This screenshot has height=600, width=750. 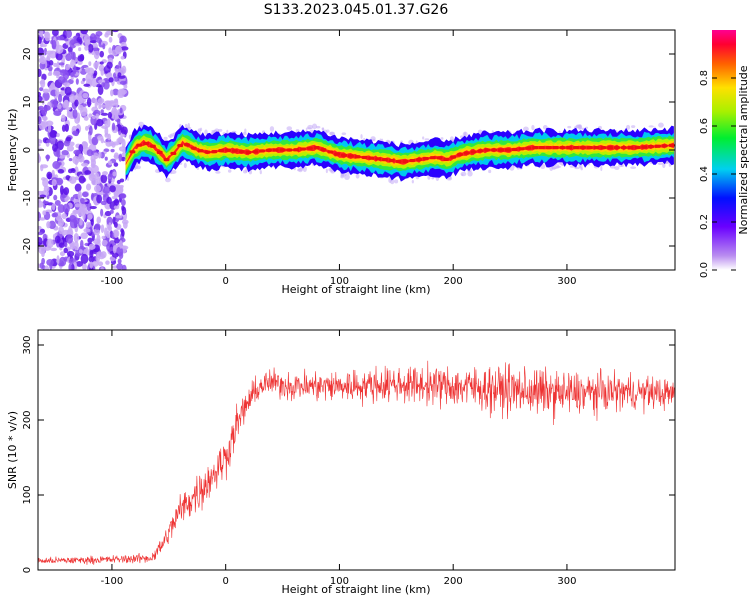 What do you see at coordinates (717, 174) in the screenshot?
I see `colorbar-ticks: 0.0 0.2 0.4 0.6 0.8` at bounding box center [717, 174].